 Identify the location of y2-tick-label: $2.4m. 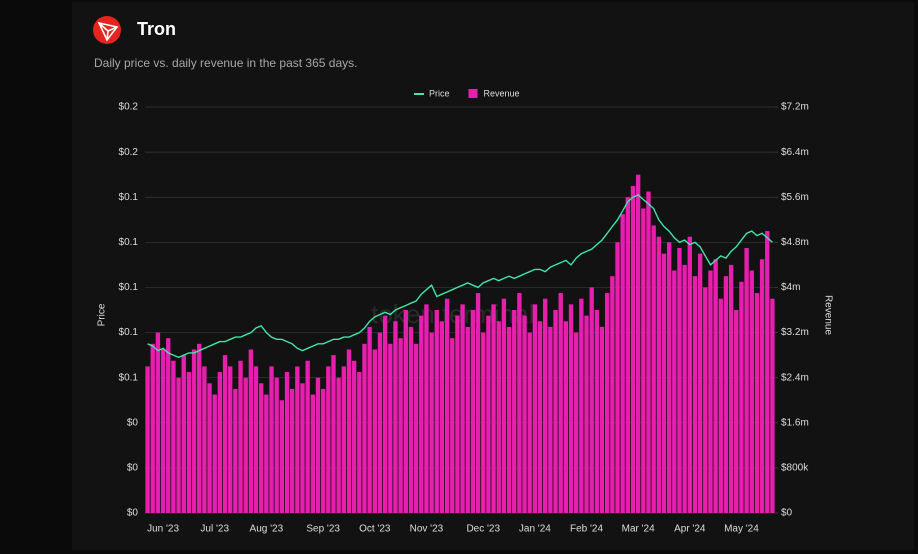
(795, 377).